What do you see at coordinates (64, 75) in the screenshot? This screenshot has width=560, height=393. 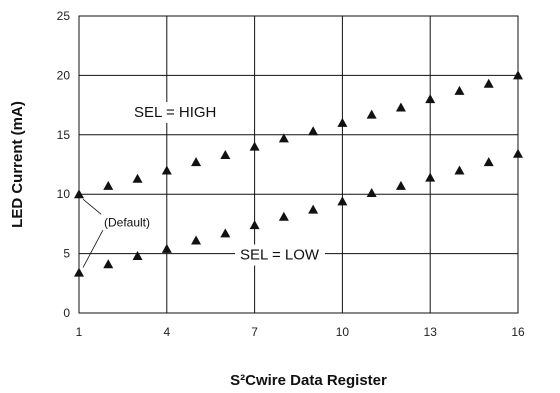 I see `y-tick-label: 20` at bounding box center [64, 75].